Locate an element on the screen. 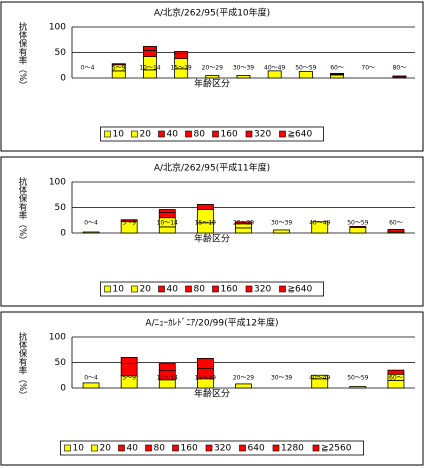 The height and width of the screenshot is (468, 425). chart-title: A/ﾆｭｰｶﾚﾄﾞﾆｱ/20/99(平成12年度) is located at coordinates (211, 323).